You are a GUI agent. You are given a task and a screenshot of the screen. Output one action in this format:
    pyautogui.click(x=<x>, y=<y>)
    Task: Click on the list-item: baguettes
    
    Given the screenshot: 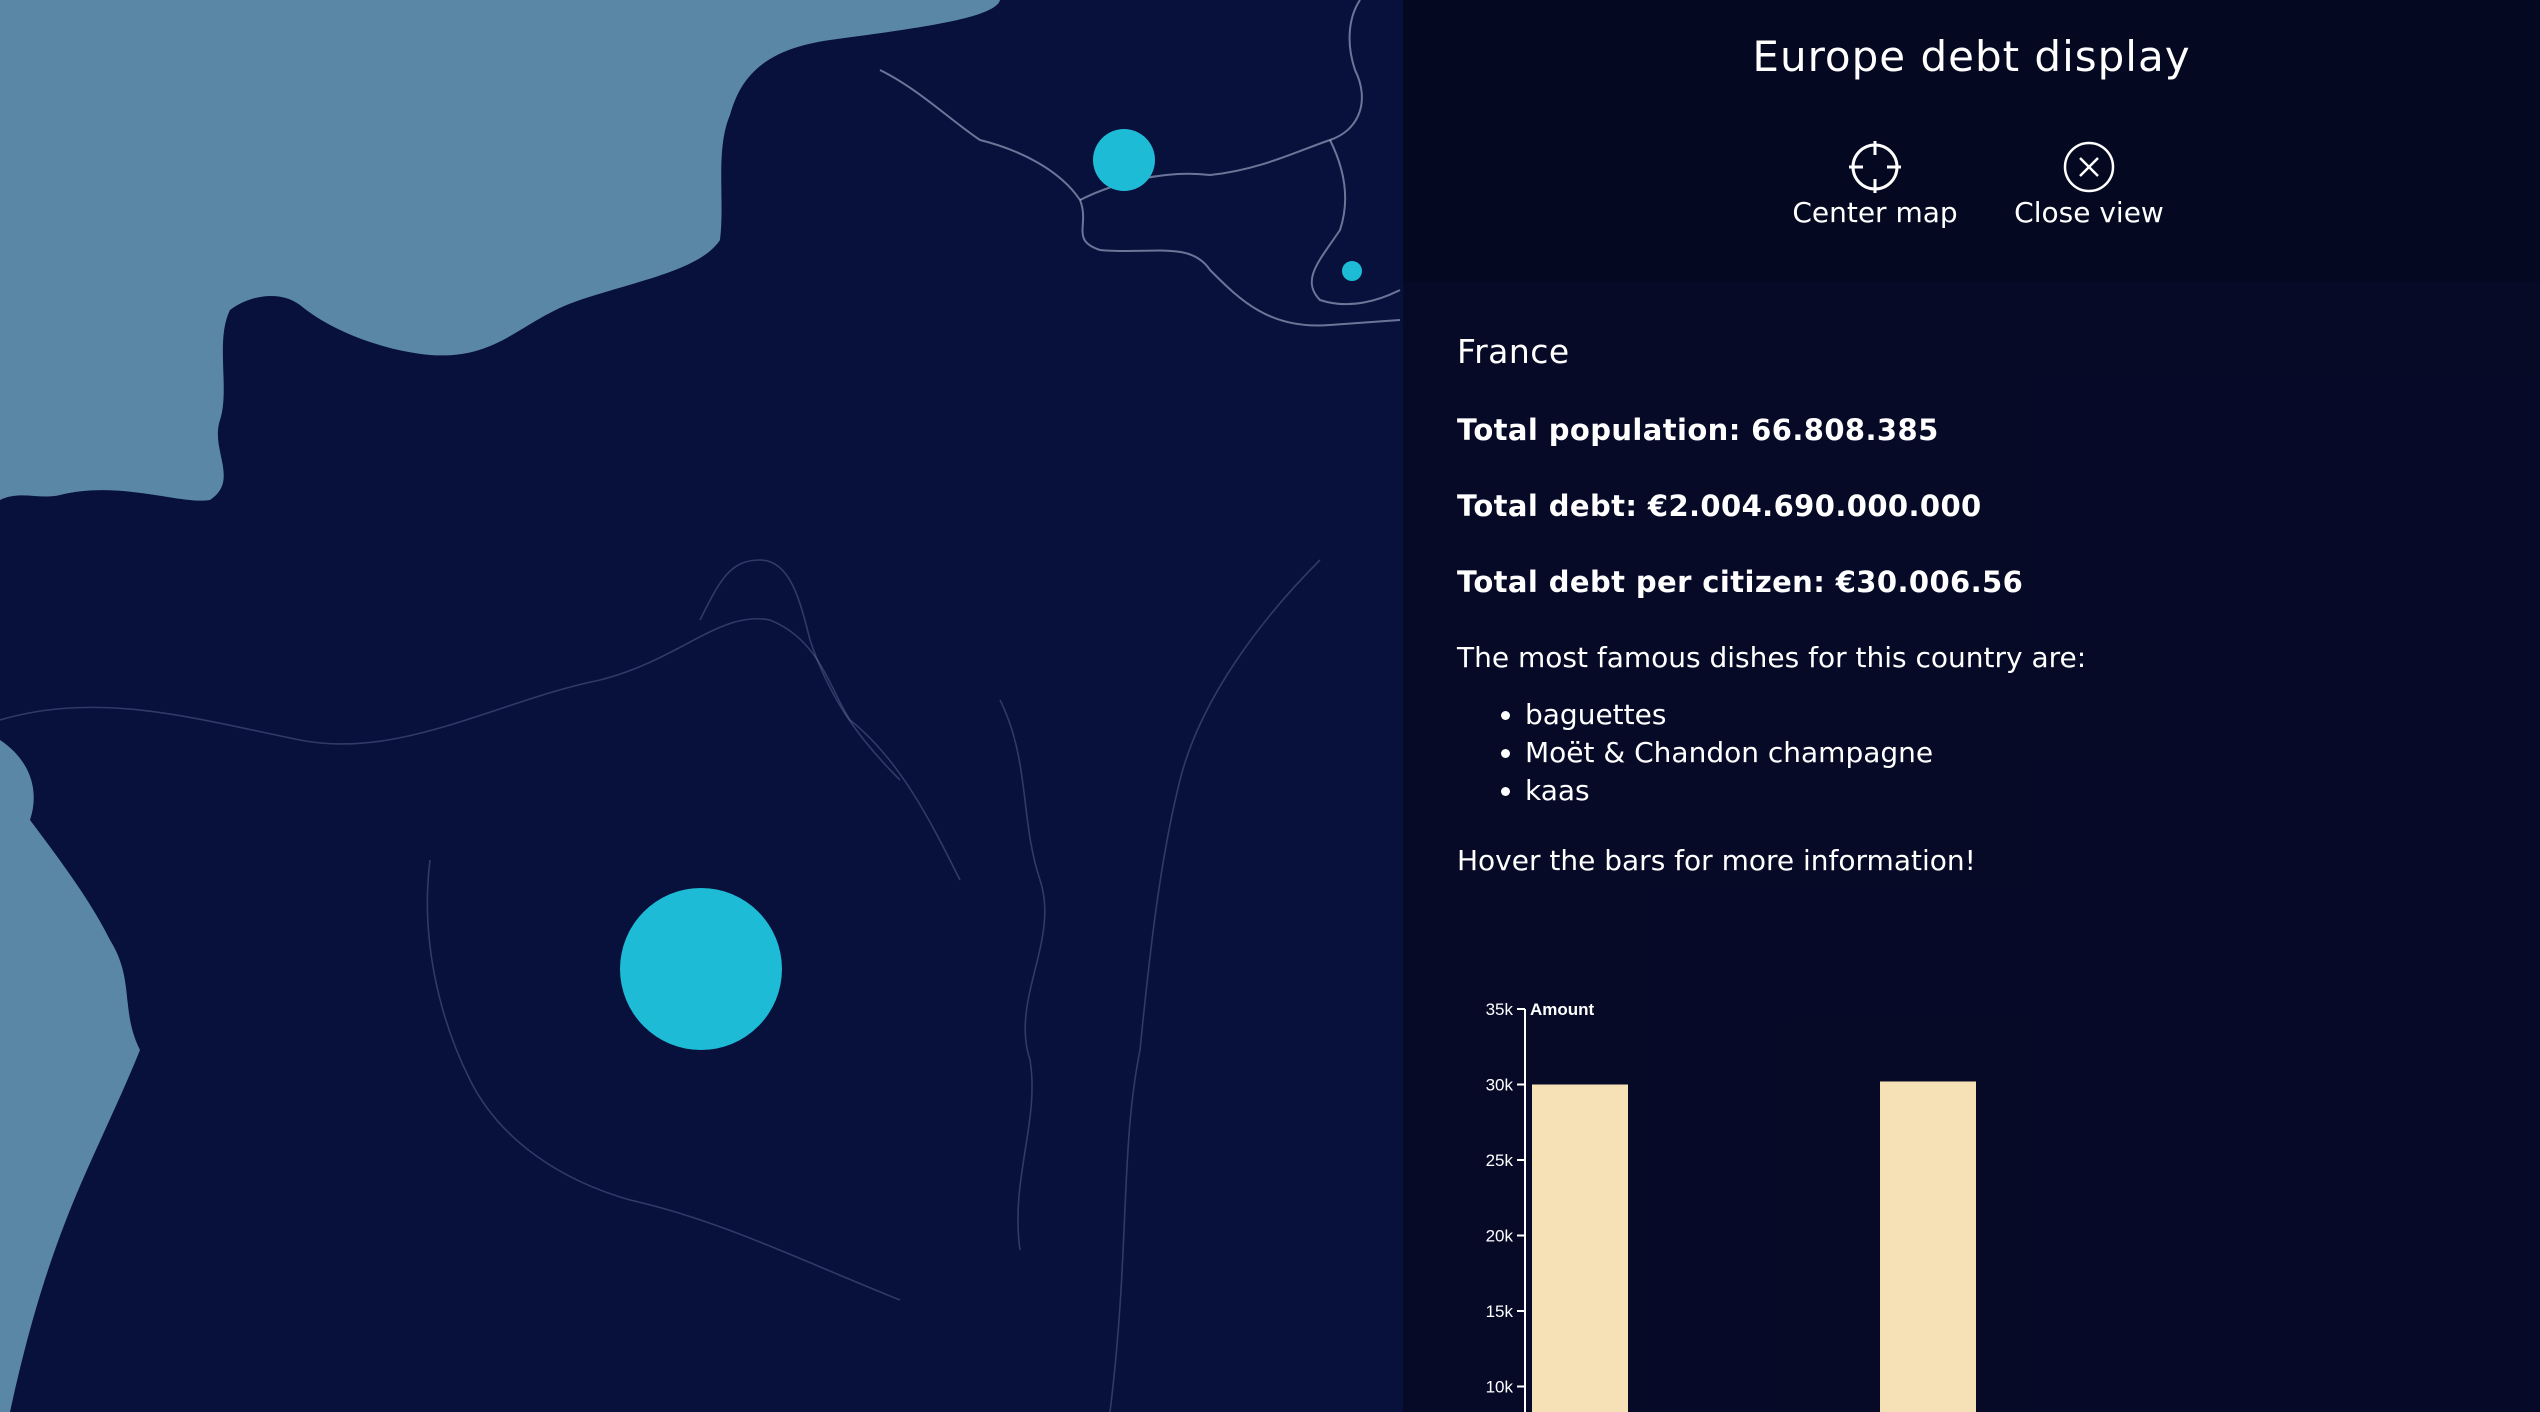 What is the action you would take?
    pyautogui.click(x=2011, y=715)
    